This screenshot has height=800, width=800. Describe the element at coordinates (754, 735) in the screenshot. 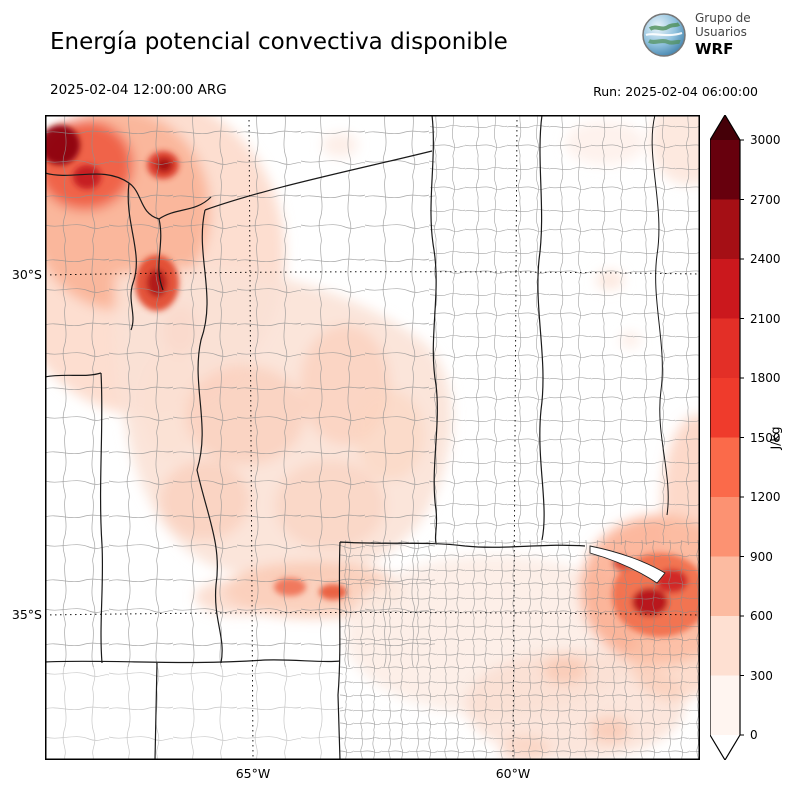

I see `colorbar-tick-label: 0` at that location.